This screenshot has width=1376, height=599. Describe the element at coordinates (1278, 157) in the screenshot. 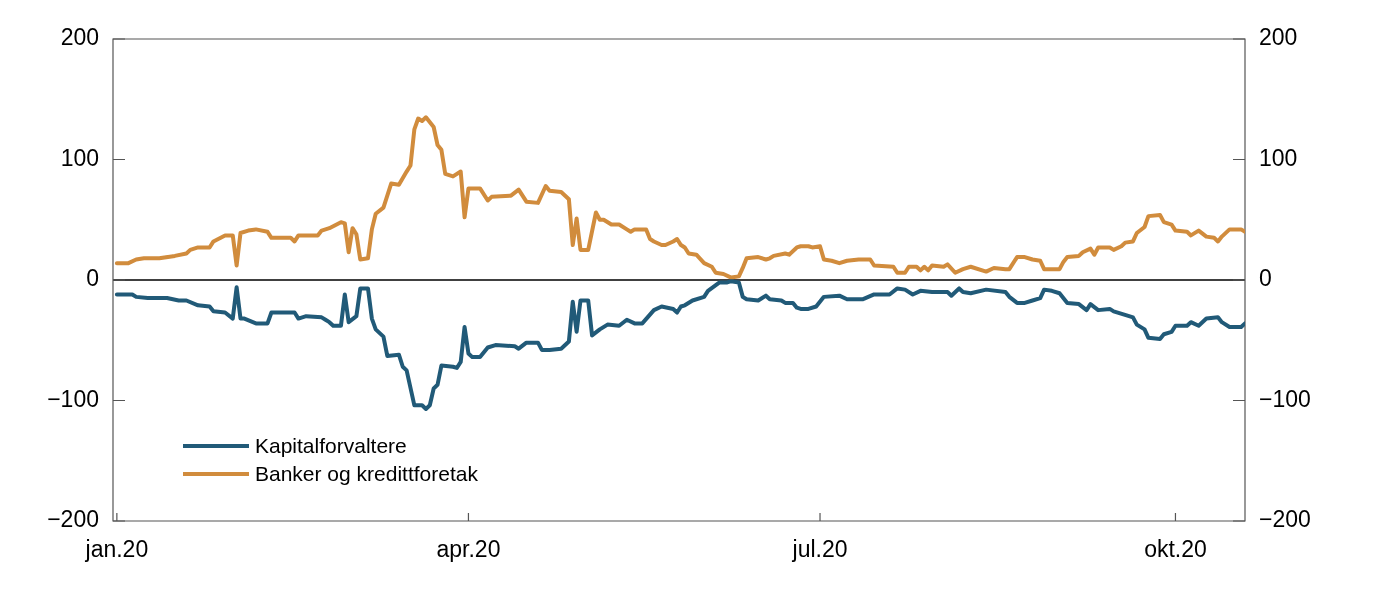

I see `y2-tick-label: 100` at that location.